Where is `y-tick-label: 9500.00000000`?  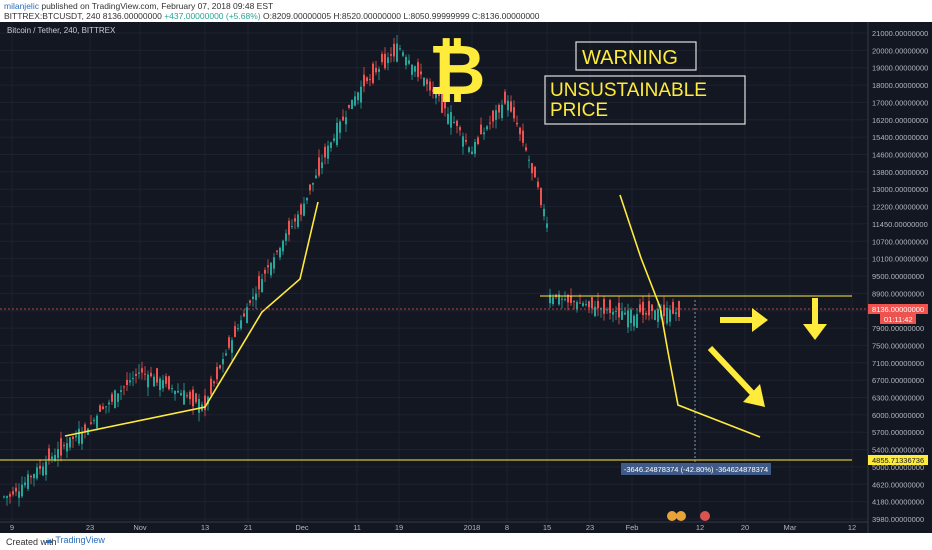 y-tick-label: 9500.00000000 is located at coordinates (898, 276).